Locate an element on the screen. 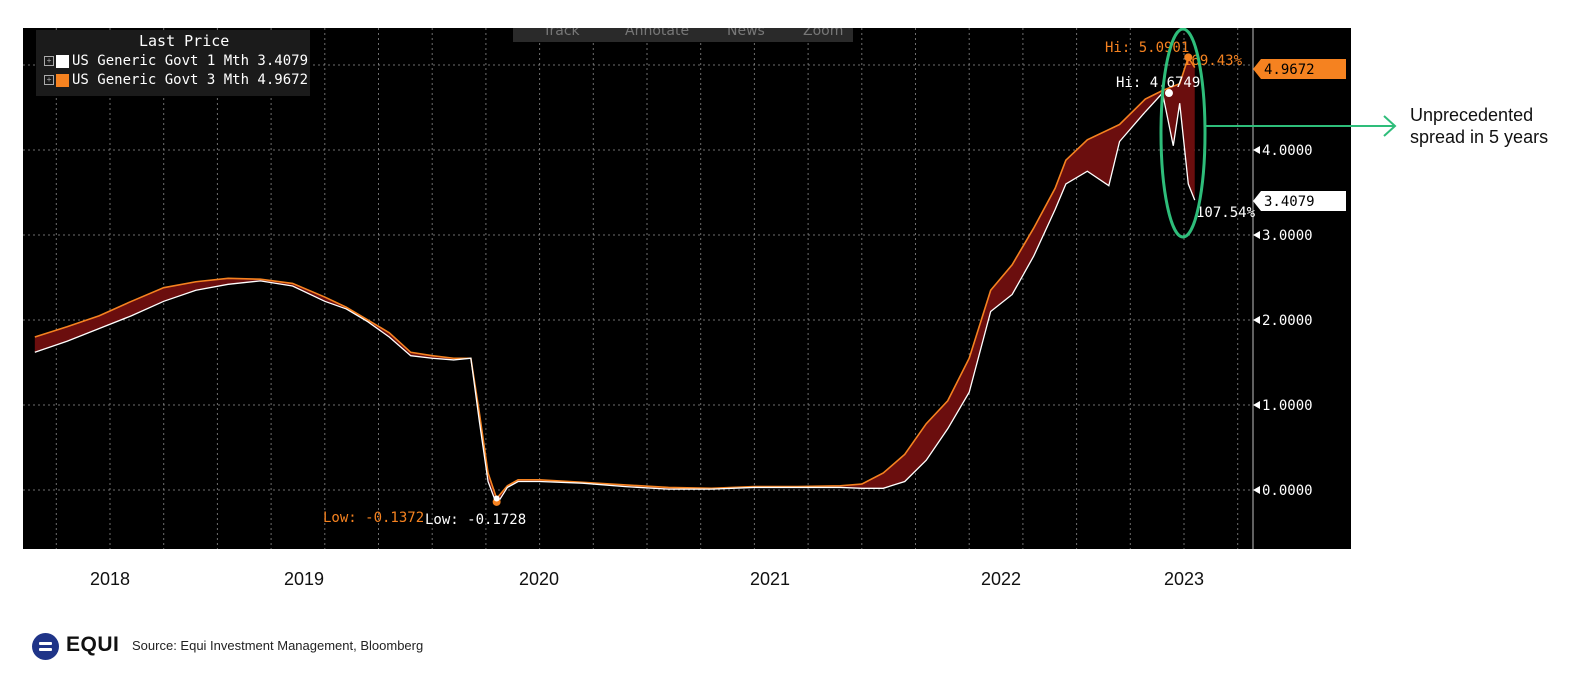  chart-toolbar: Track Annotate News Zoom is located at coordinates (683, 35).